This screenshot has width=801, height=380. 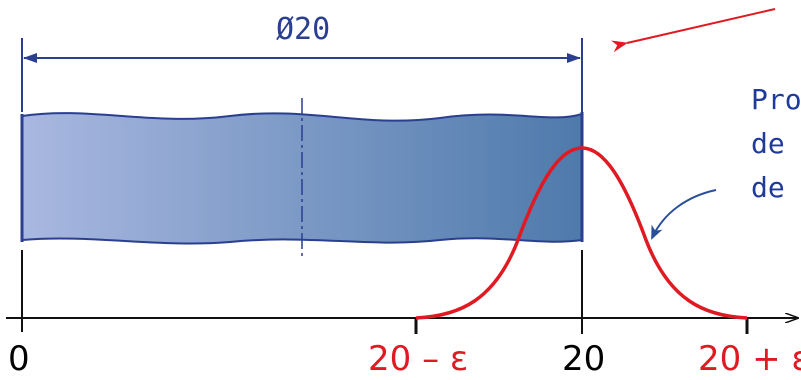 What do you see at coordinates (768, 187) in the screenshot?
I see `note-line-3: de` at bounding box center [768, 187].